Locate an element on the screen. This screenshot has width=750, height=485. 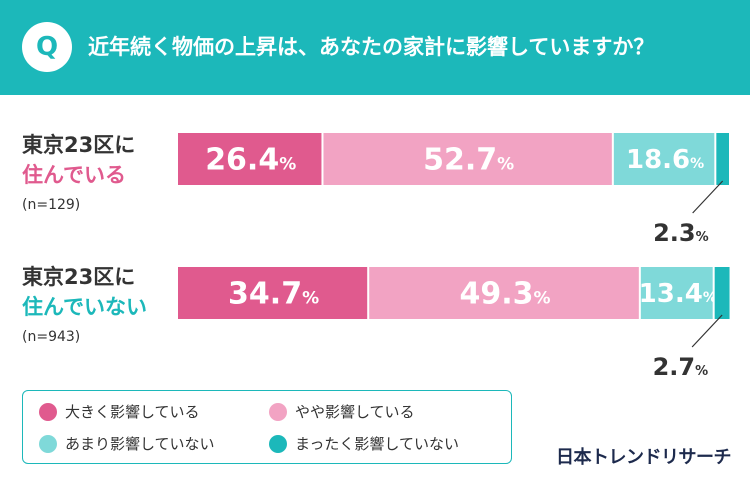
data-label: 18.6% is located at coordinates (665, 160).